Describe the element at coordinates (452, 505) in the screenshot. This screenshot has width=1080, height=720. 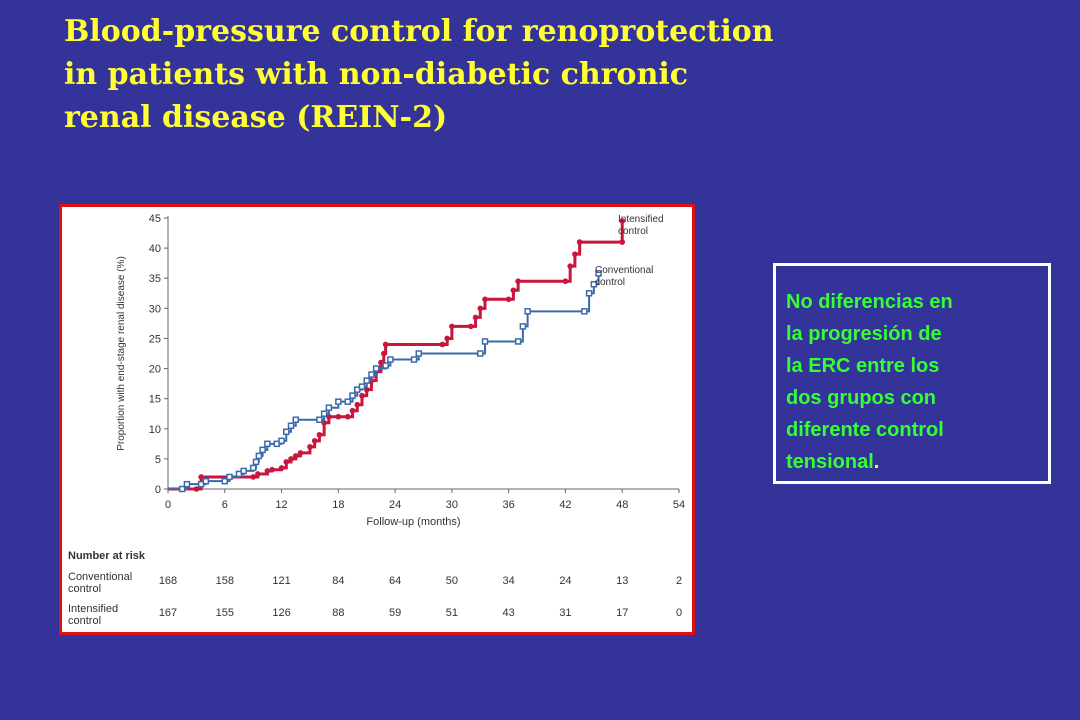
I see `x-tick-label: 30` at that location.